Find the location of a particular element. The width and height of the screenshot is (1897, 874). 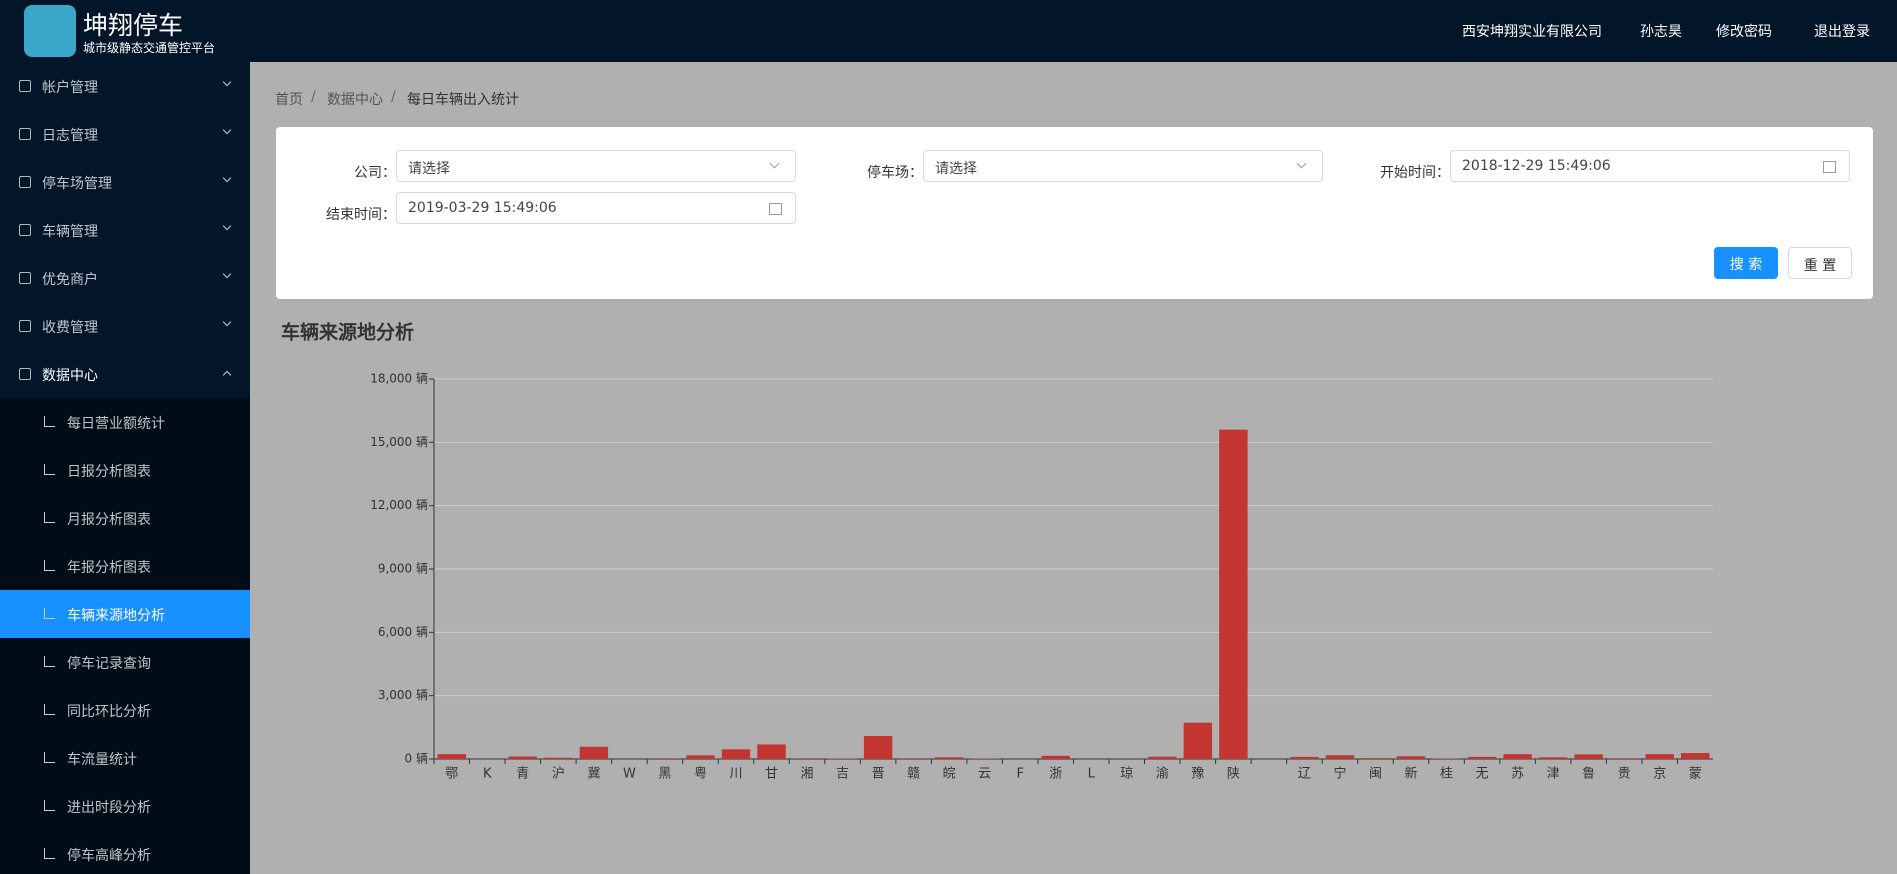

header-link: 修改密码 is located at coordinates (1744, 32).